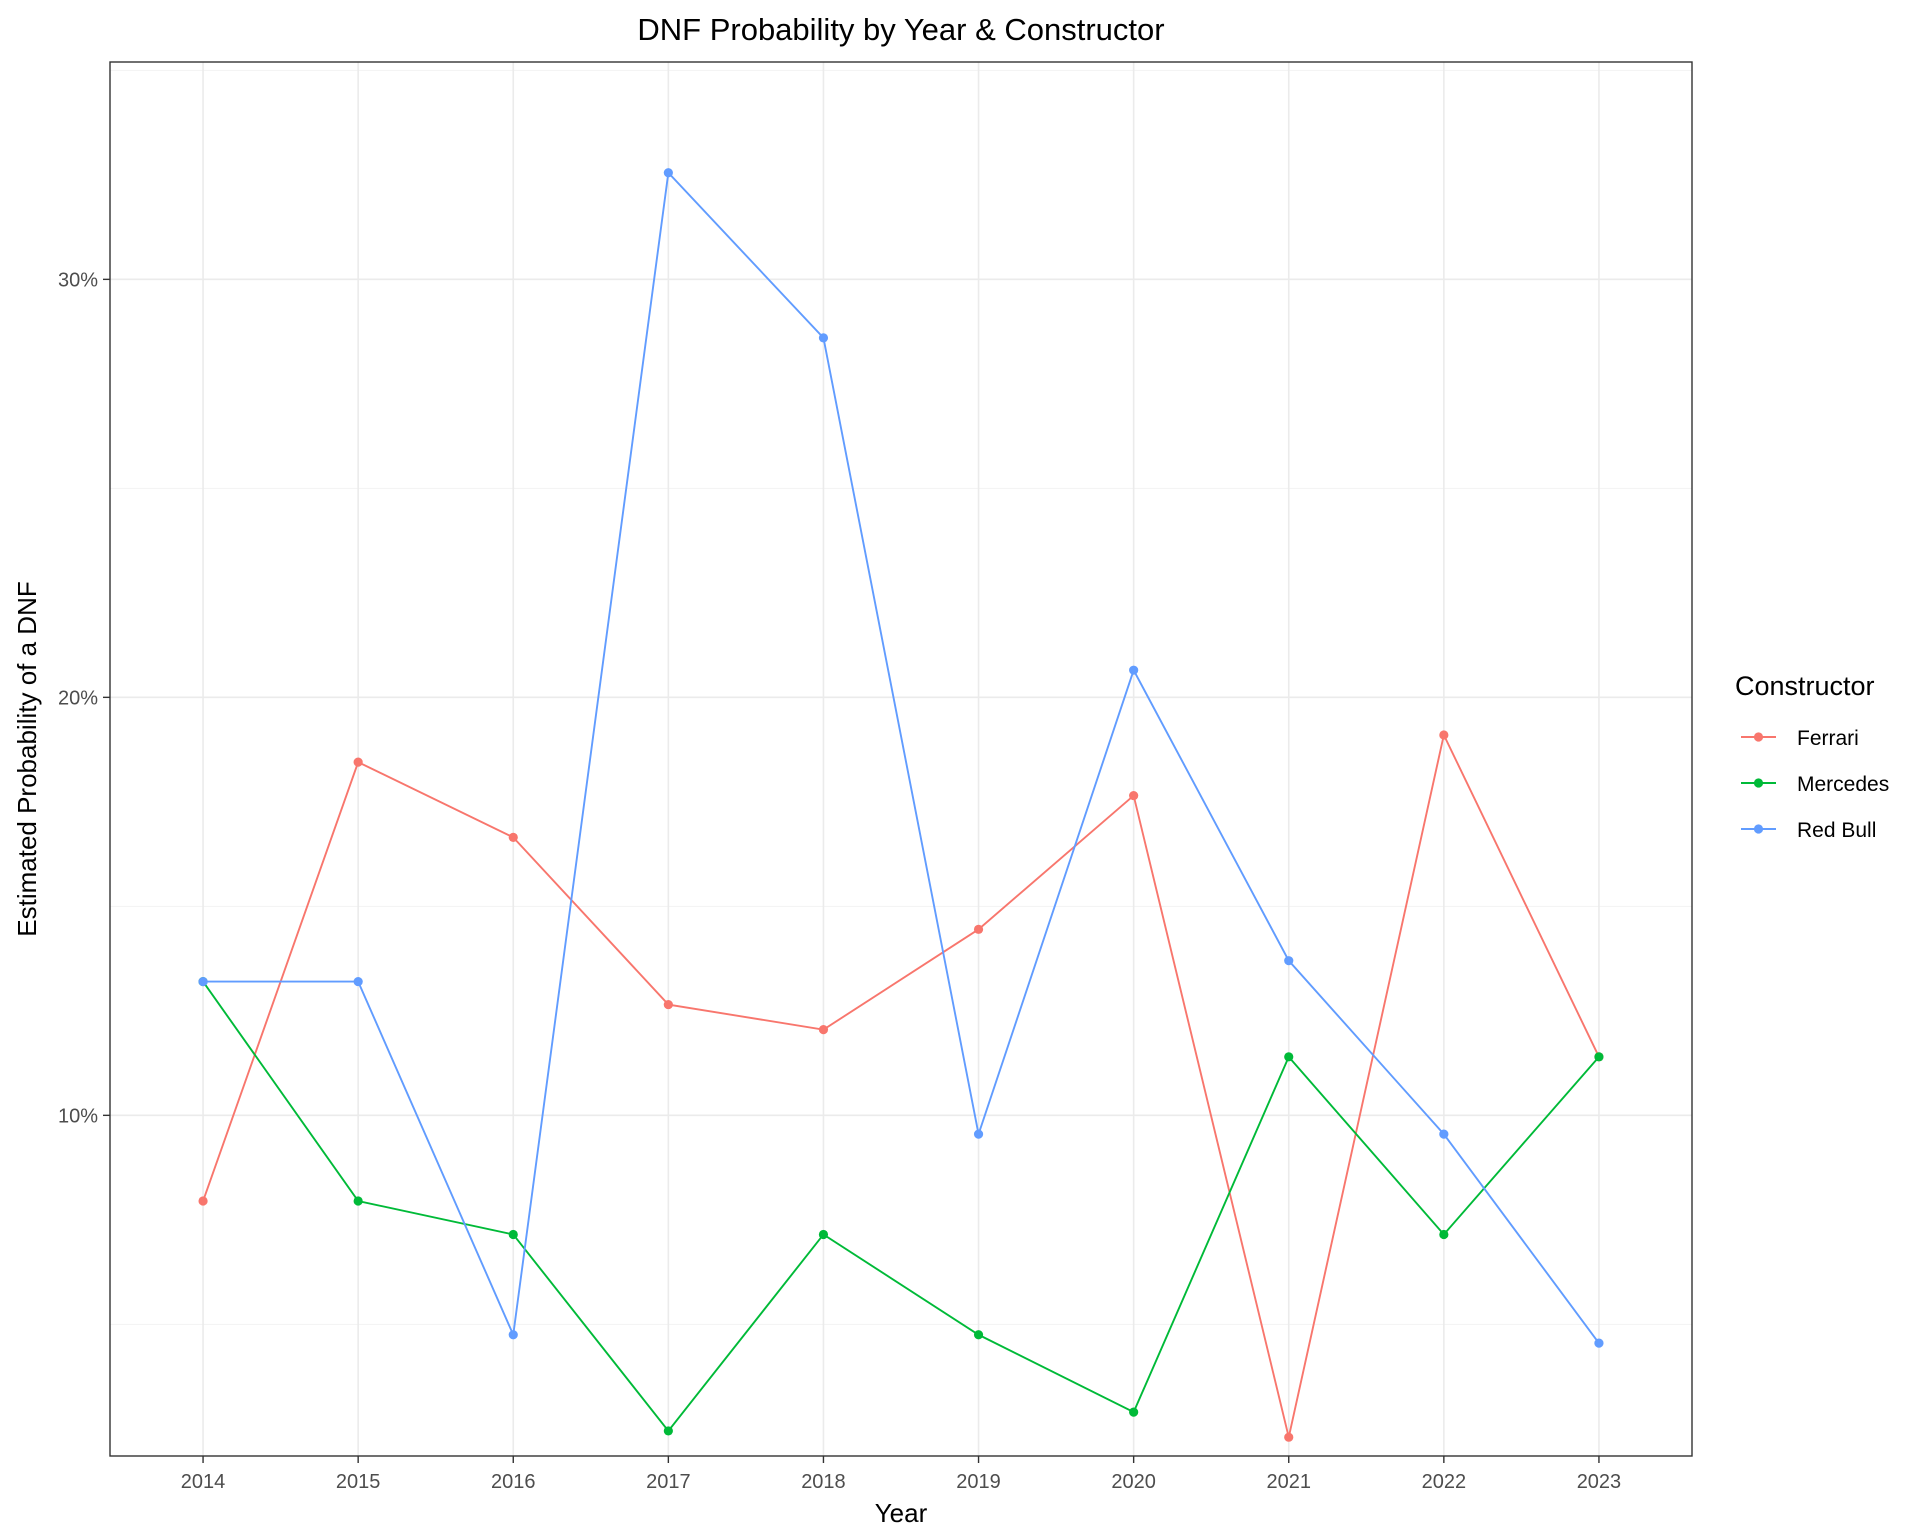 This screenshot has height=1536, width=1920. Describe the element at coordinates (78, 1116) in the screenshot. I see `y-tick-label: 10%` at that location.